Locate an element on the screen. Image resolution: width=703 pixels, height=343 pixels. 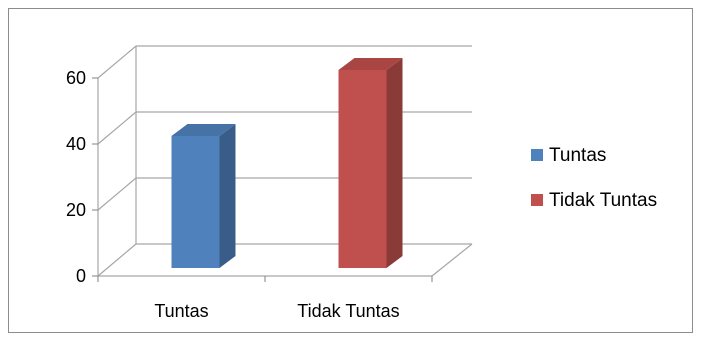
y-axis: 0 20 40 60 is located at coordinates (82, 177).